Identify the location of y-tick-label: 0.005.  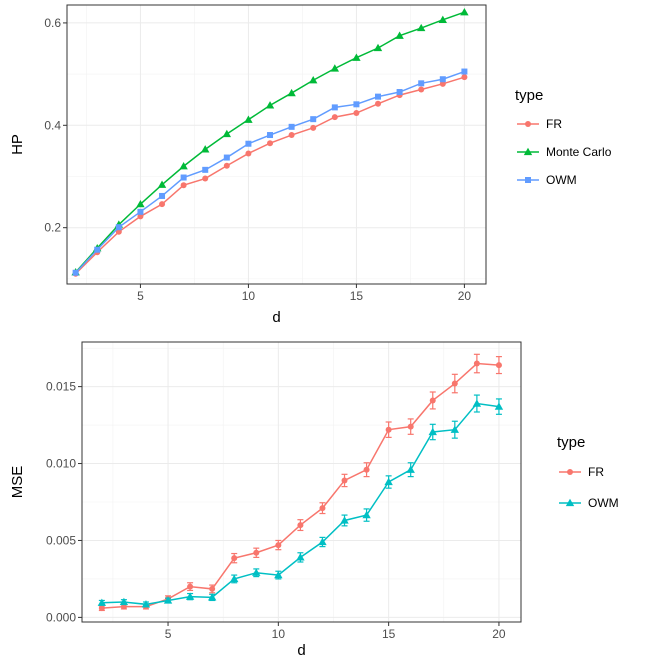
(61, 540).